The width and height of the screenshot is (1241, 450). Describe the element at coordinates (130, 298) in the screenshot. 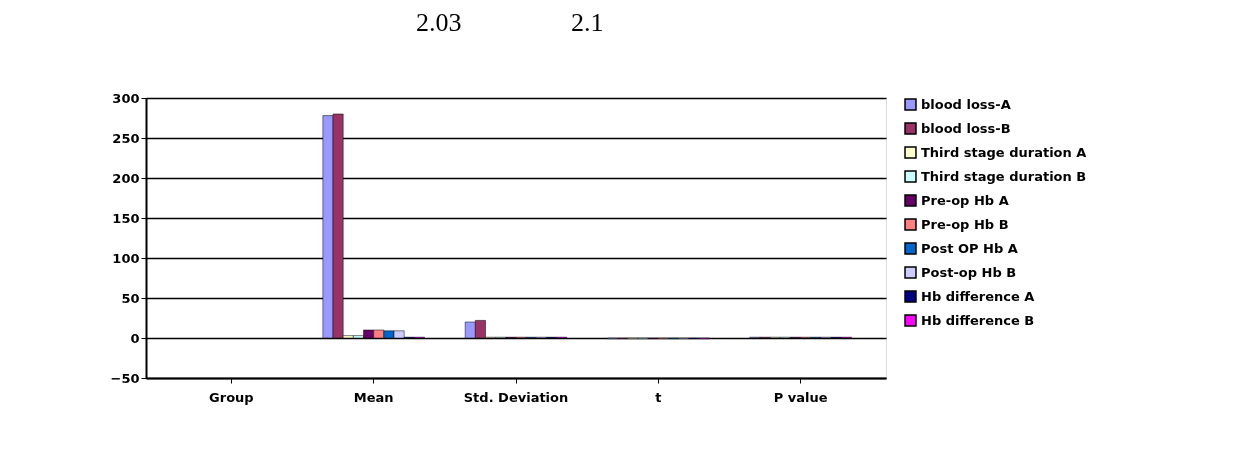

I see `y-tick-label: 50` at that location.